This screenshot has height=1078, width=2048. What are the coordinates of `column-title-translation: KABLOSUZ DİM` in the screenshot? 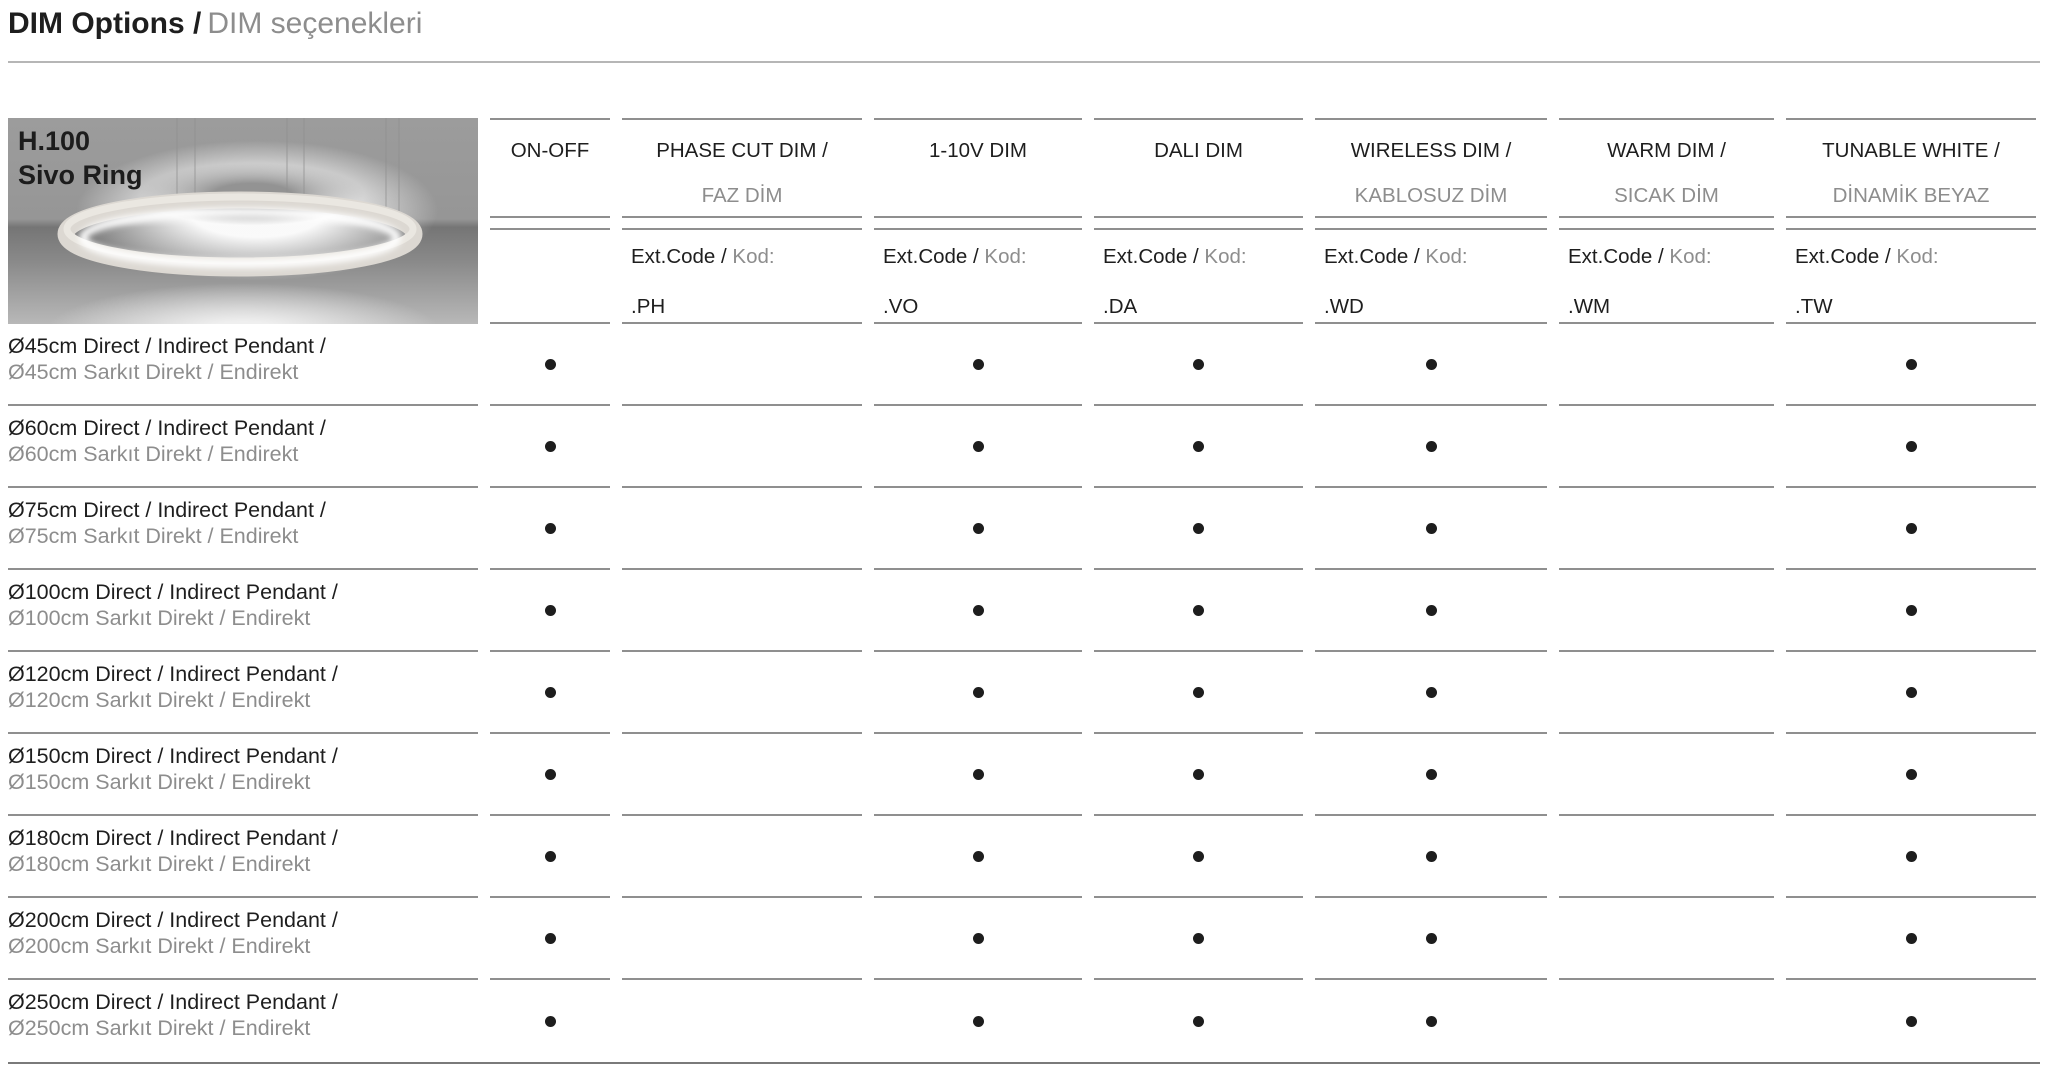 It's located at (1431, 195).